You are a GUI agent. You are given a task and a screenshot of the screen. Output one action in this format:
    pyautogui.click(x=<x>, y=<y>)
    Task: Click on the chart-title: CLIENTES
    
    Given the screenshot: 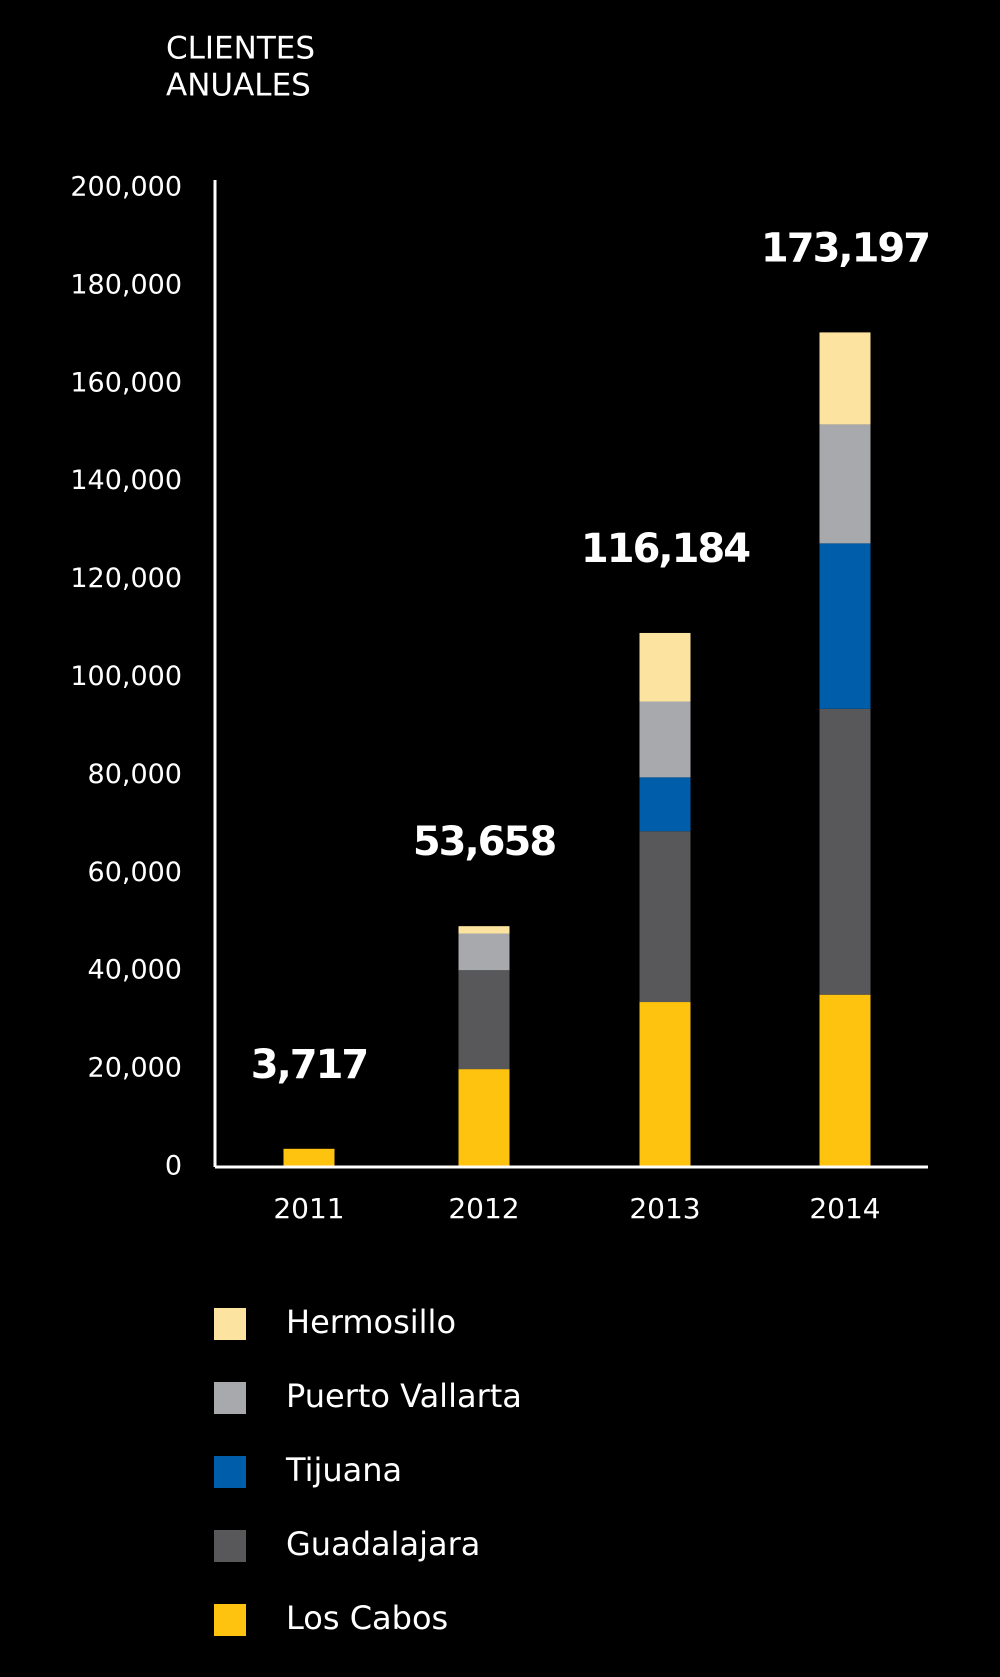 What is the action you would take?
    pyautogui.click(x=240, y=49)
    